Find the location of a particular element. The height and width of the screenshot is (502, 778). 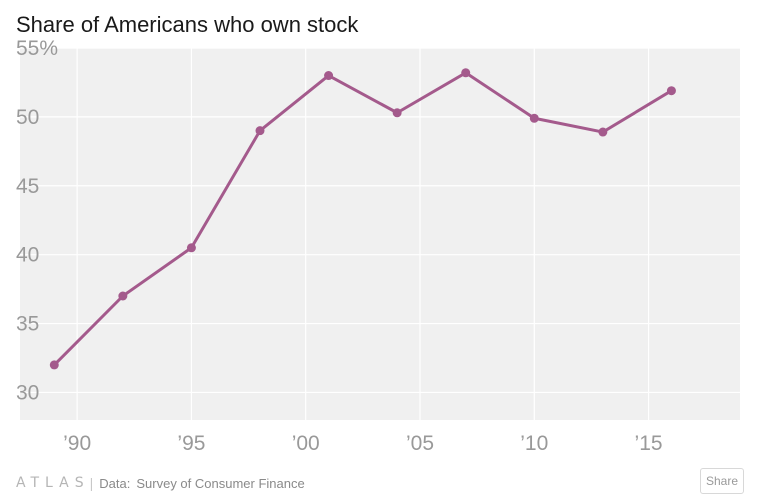

x-tick-label: ’00 is located at coordinates (306, 443).